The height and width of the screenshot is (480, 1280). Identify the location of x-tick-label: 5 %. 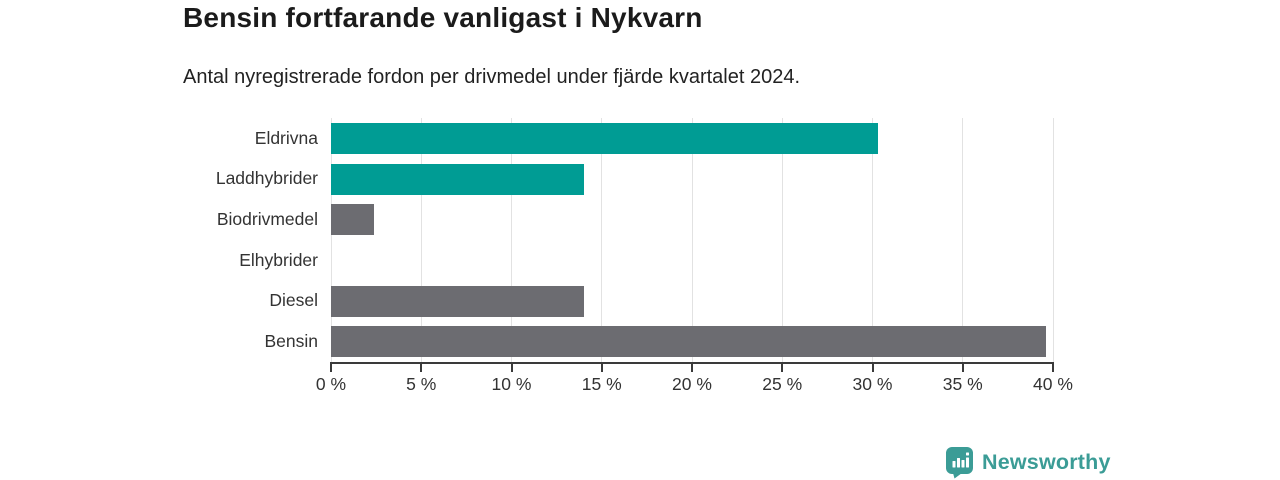
(421, 384).